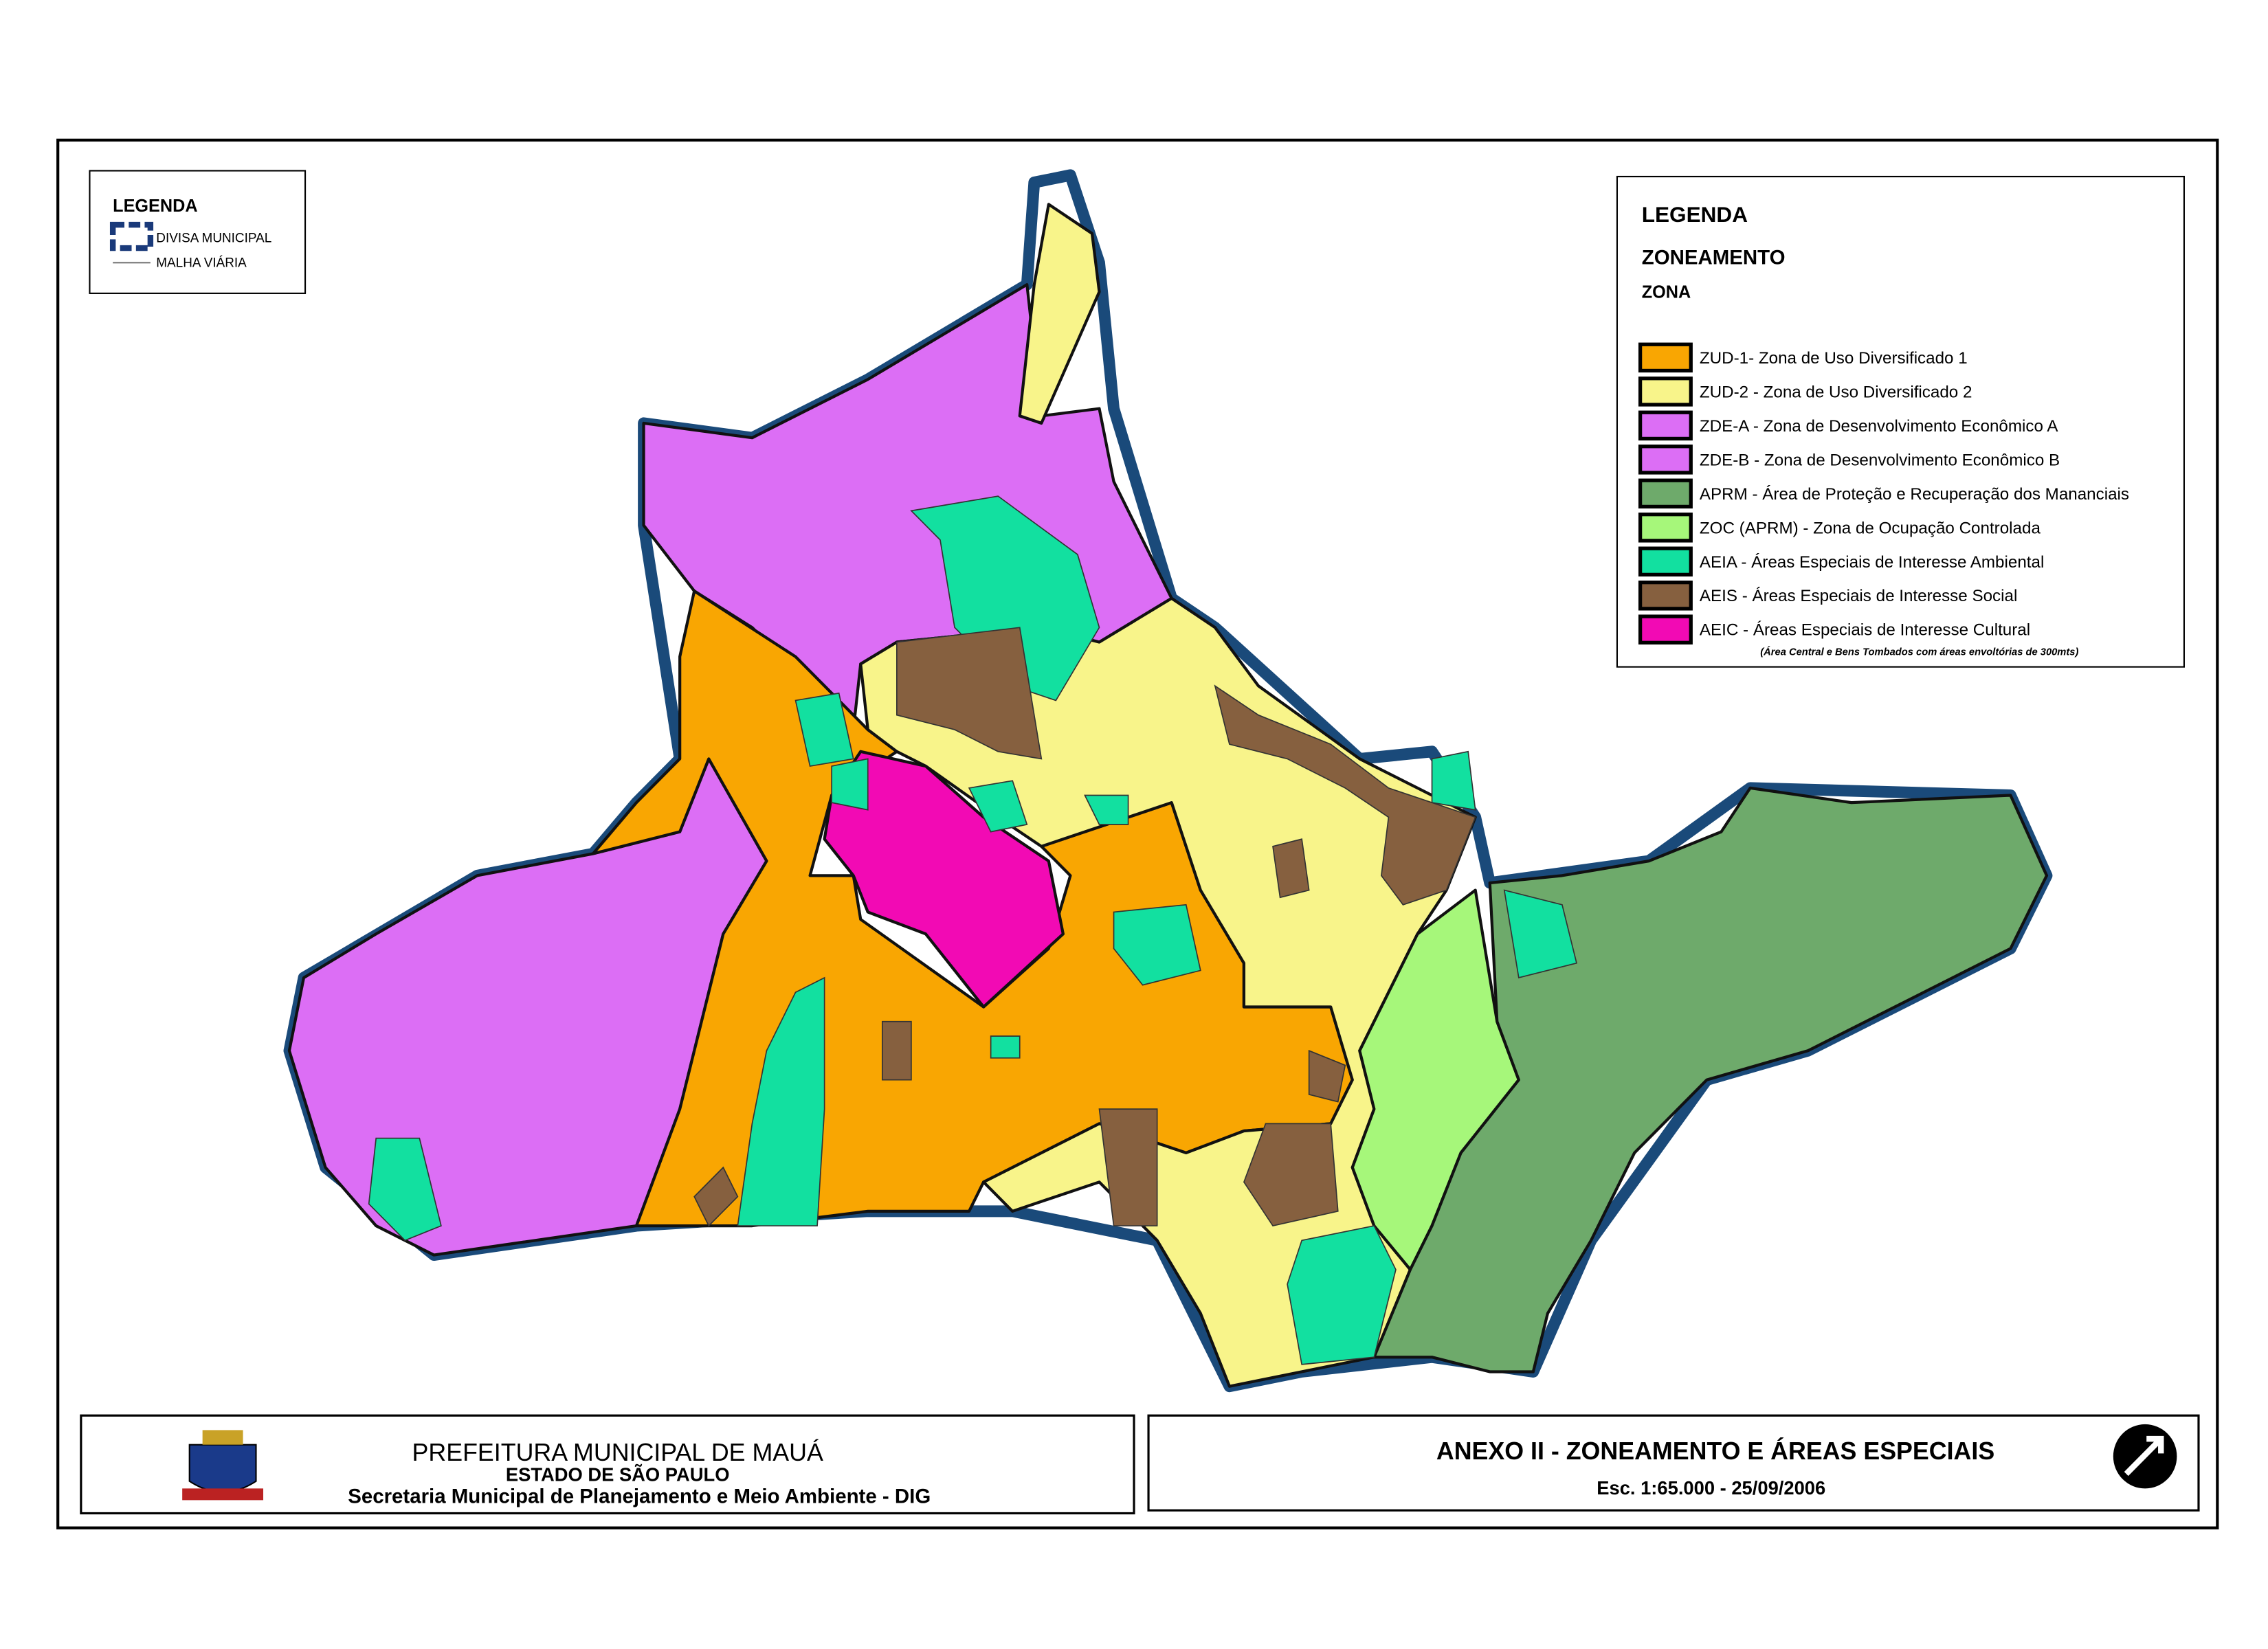 The image size is (2268, 1649). Describe the element at coordinates (1836, 392) in the screenshot. I see `legend-label: ZUD-2 - Zona de Uso Diversificado 2` at that location.